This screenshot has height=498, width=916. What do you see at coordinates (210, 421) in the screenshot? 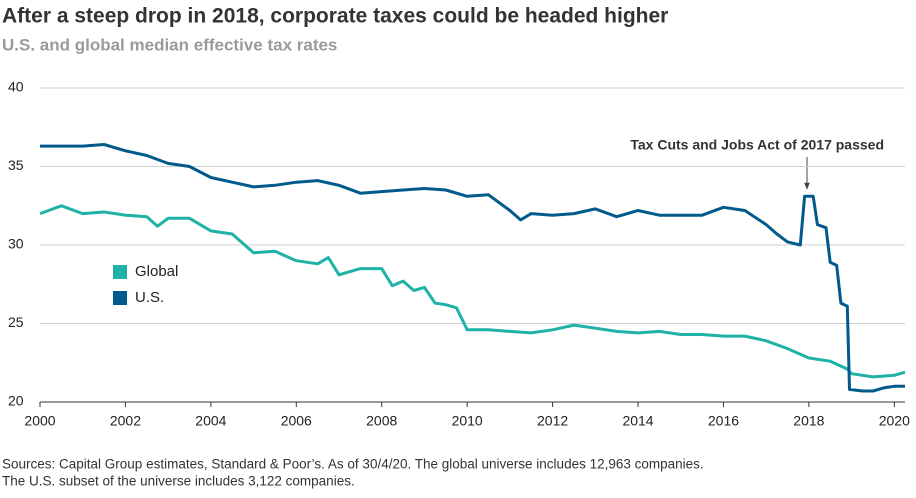
I see `x-tick-label: 2004` at bounding box center [210, 421].